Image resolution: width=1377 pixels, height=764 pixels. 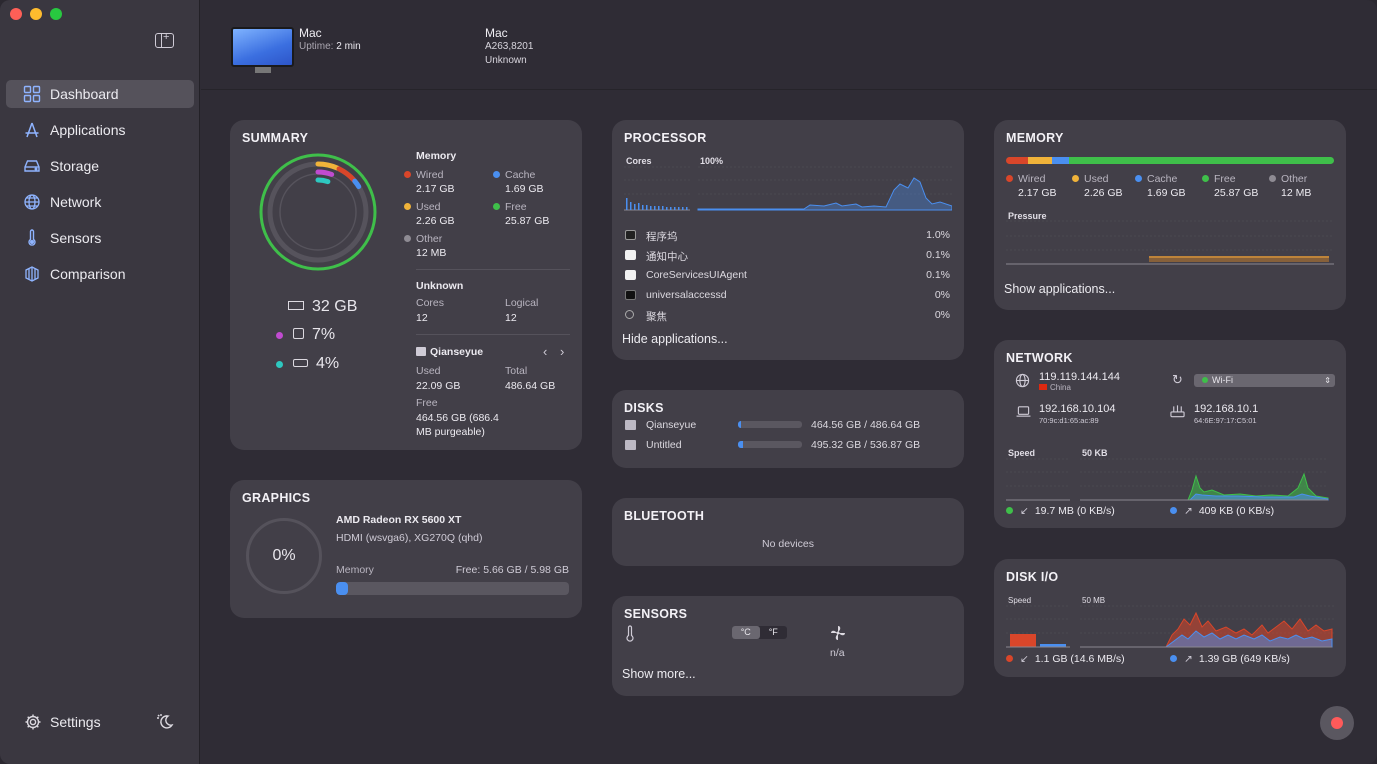 I want to click on cores-label: Cores, so click(x=430, y=303).